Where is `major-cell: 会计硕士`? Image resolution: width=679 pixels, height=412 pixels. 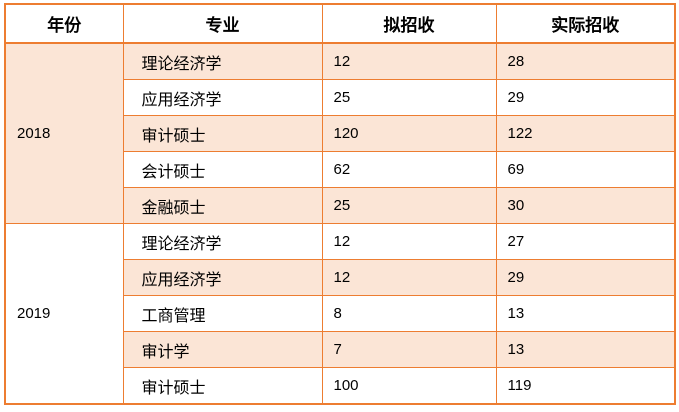
major-cell: 会计硕士 is located at coordinates (222, 169).